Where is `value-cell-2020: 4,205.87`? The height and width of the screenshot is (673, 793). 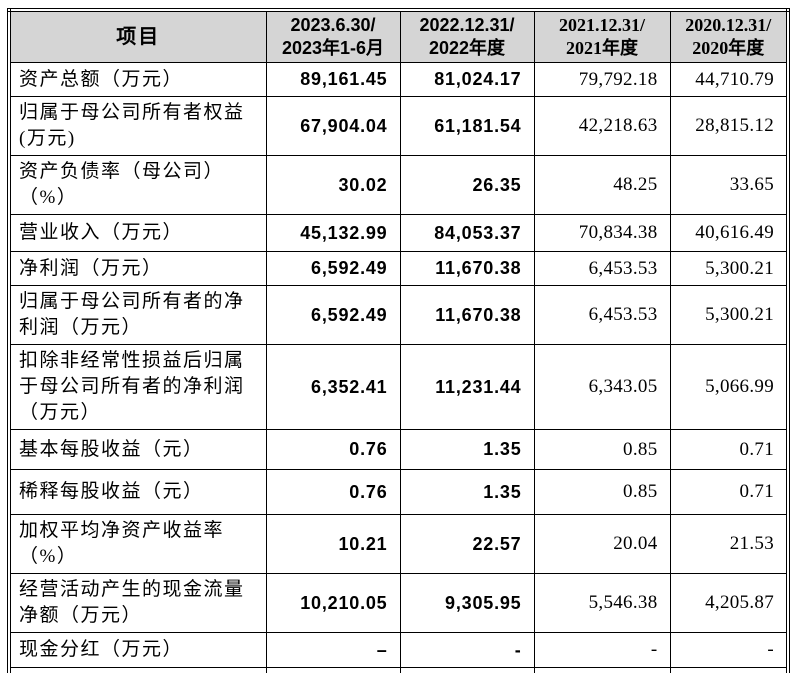 value-cell-2020: 4,205.87 is located at coordinates (729, 603).